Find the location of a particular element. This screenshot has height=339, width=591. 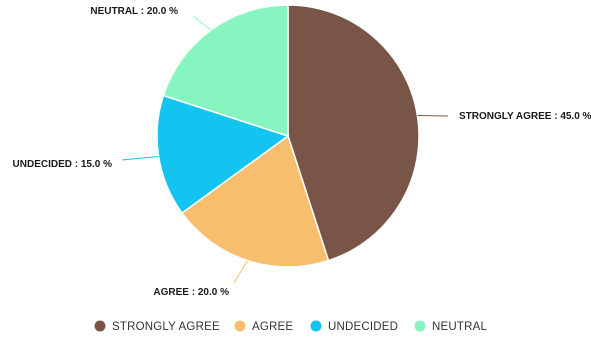

legend-label-agree: AGREE is located at coordinates (272, 327).